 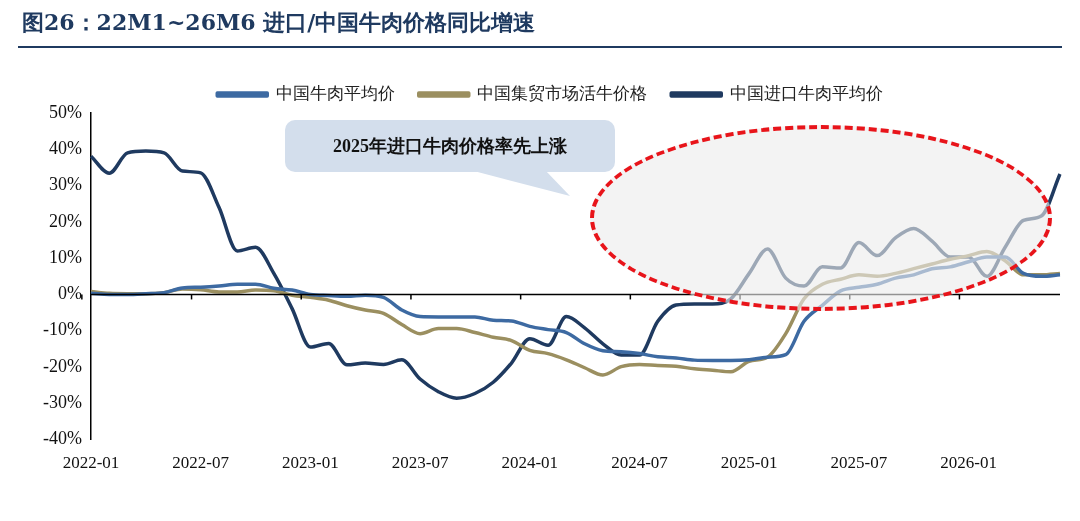 I want to click on speech-bubble: 2025年进口牛肉价格率先上涨, so click(x=450, y=146).